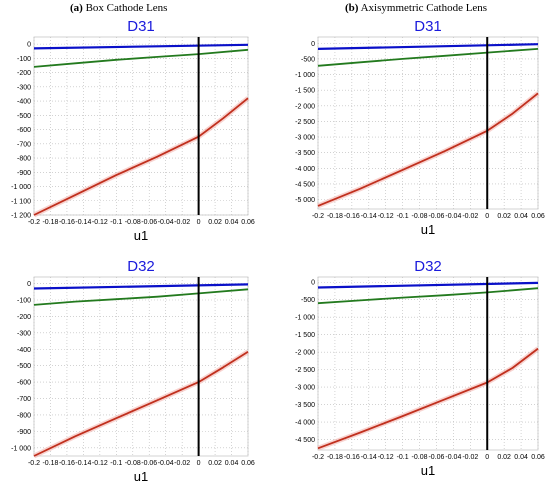  I want to click on y-tick-label: -5 000, so click(305, 200).